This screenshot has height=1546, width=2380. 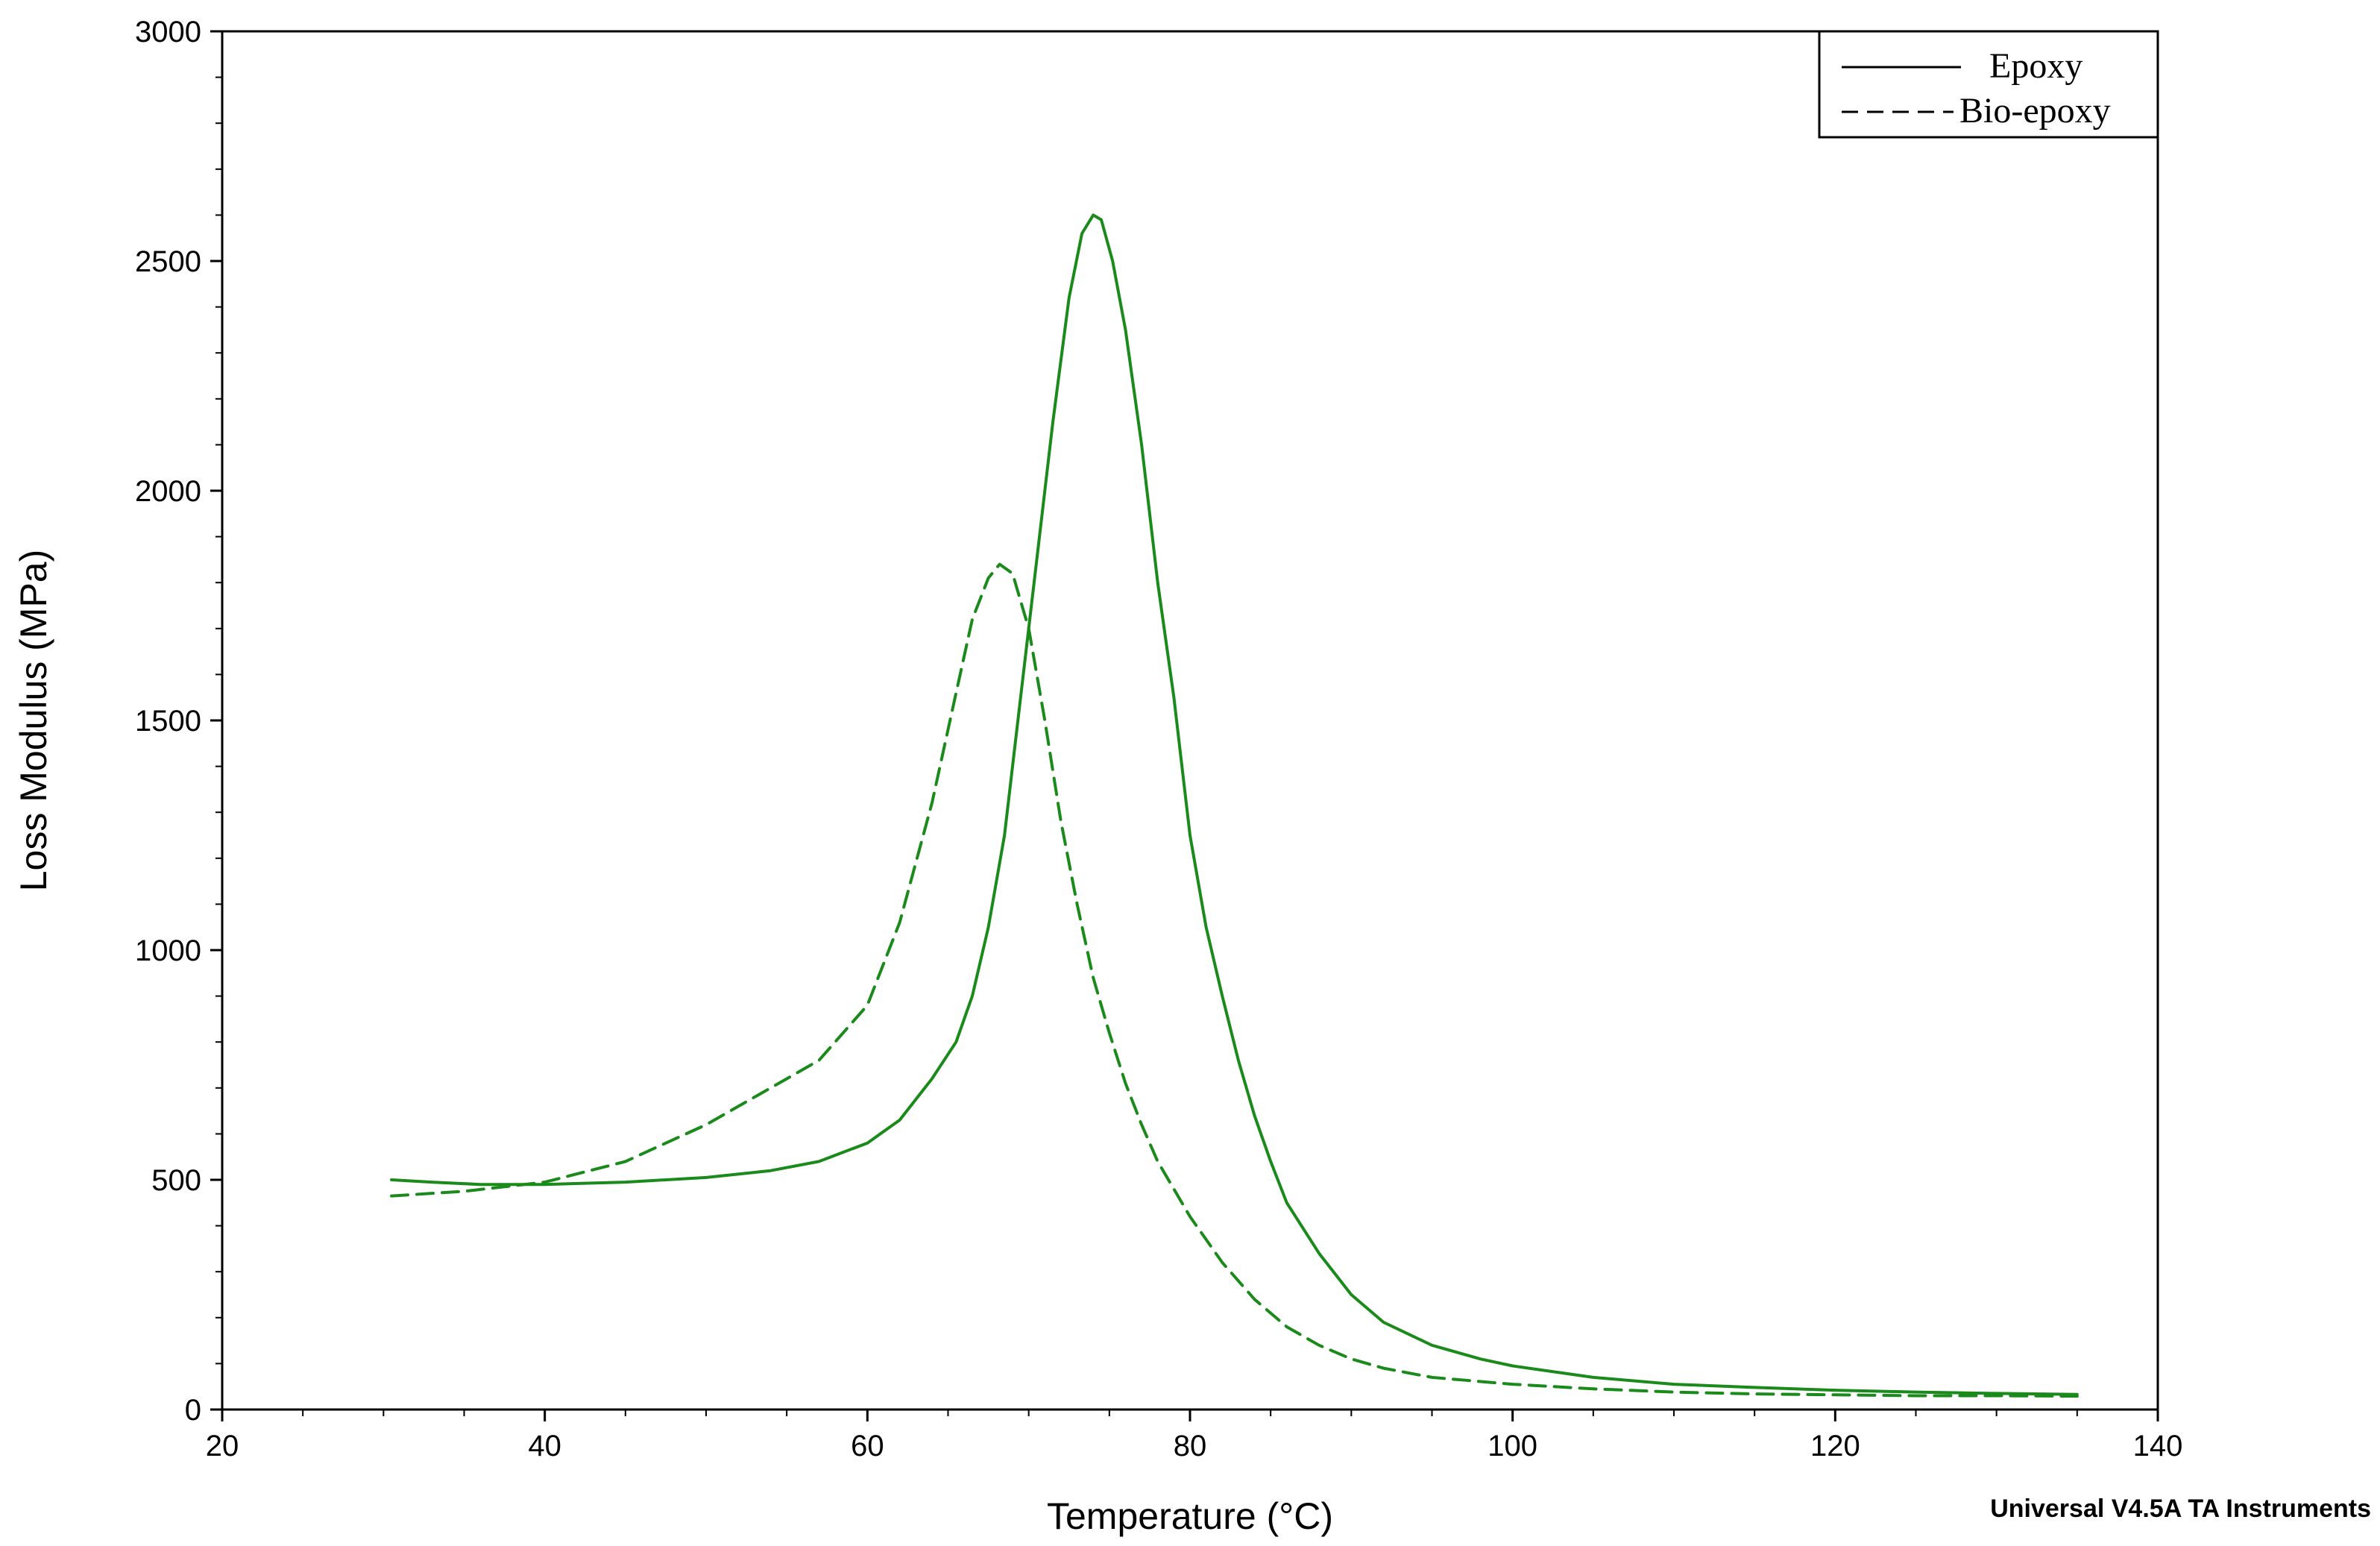 What do you see at coordinates (176, 1180) in the screenshot?
I see `y-tick-label: 500` at bounding box center [176, 1180].